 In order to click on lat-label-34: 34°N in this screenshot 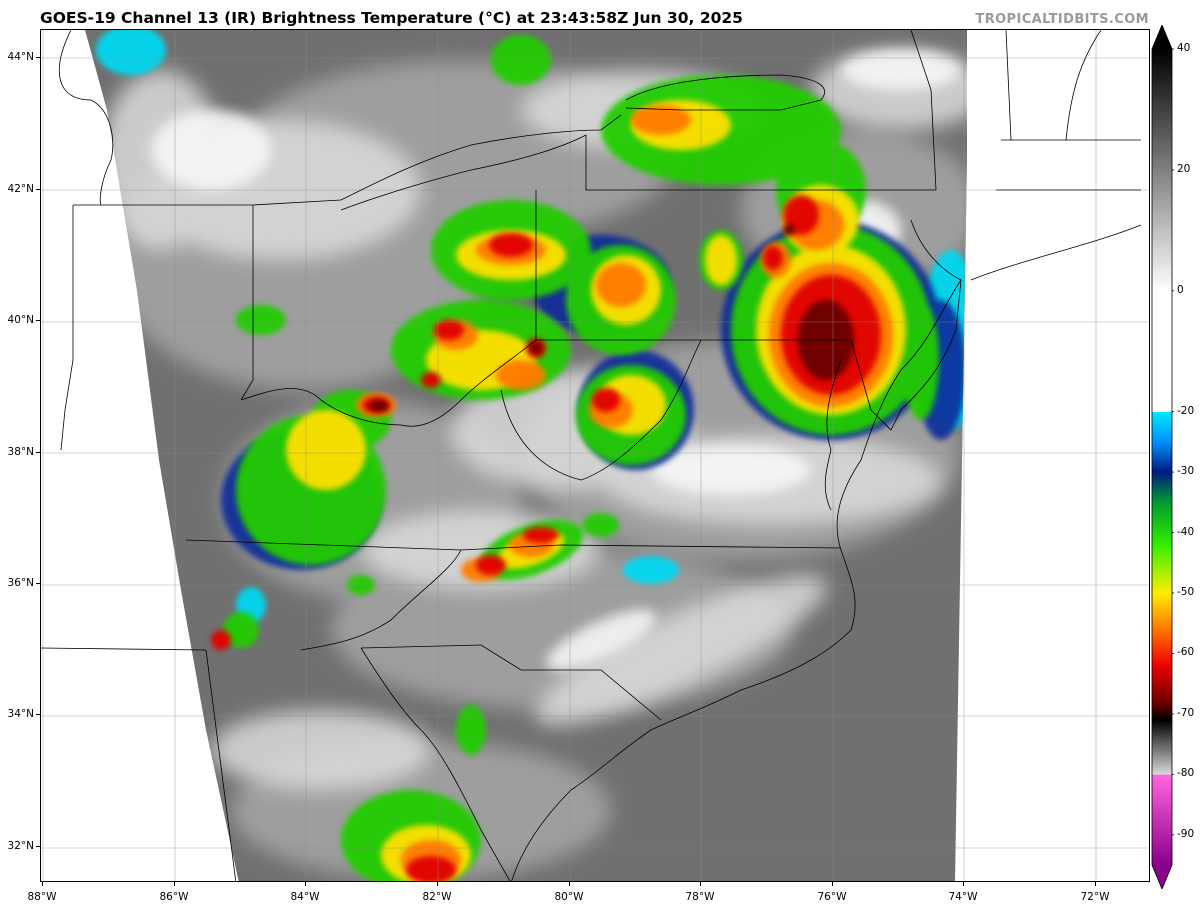, I will do `click(20, 714)`.